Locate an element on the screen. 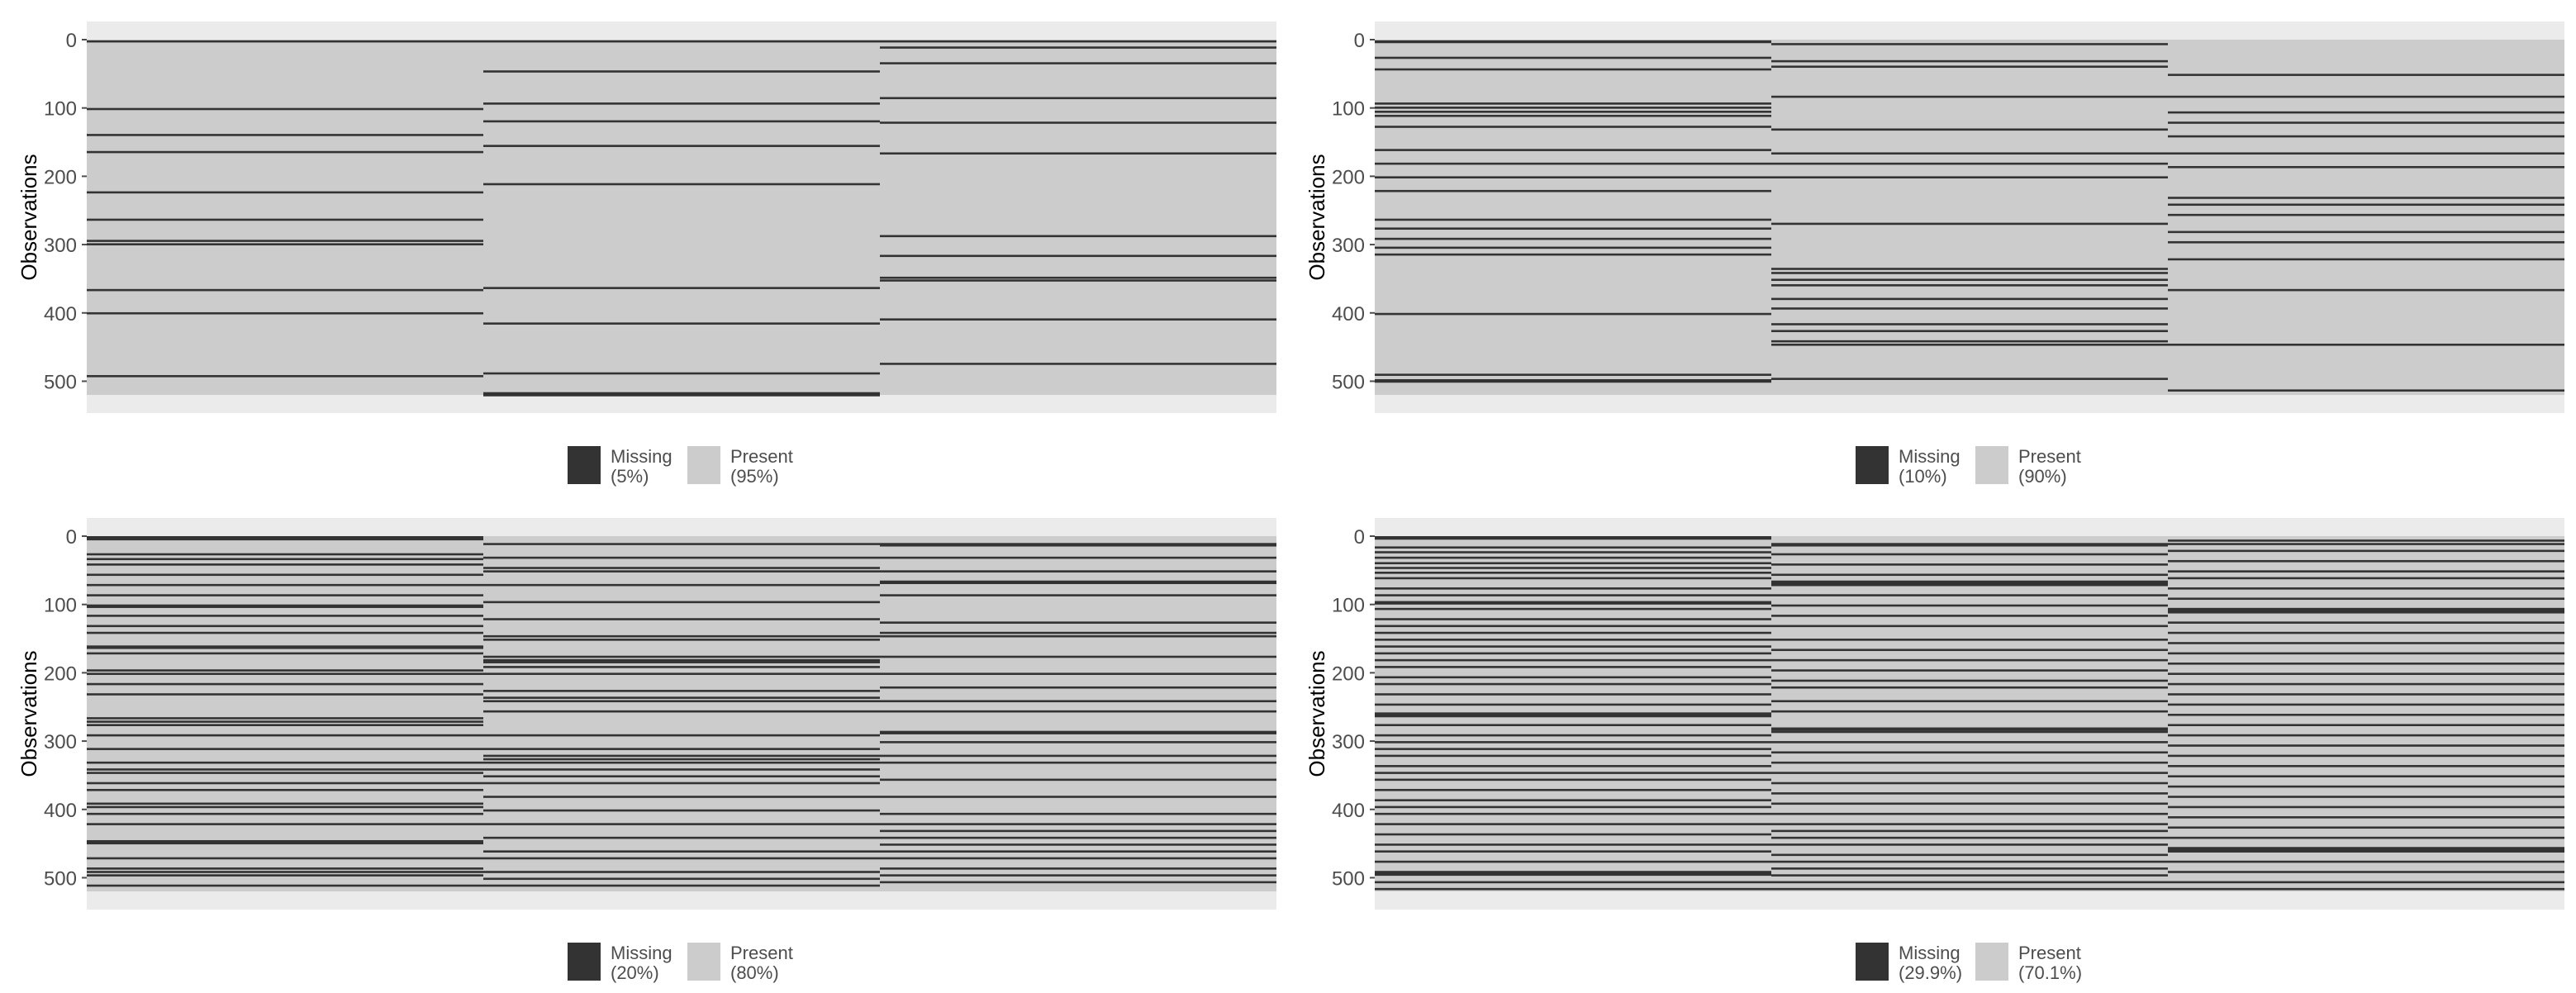 The width and height of the screenshot is (2576, 993). y-axis-title: Observations is located at coordinates (1317, 217).